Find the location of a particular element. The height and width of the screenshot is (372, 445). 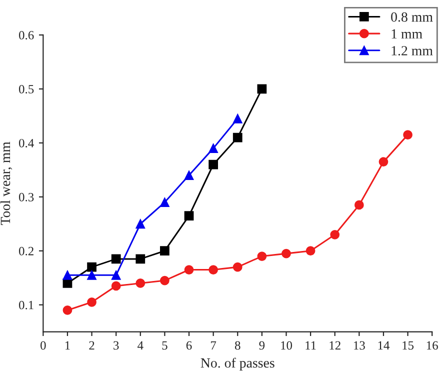

y-tick-label: 0.1 is located at coordinates (26, 305).